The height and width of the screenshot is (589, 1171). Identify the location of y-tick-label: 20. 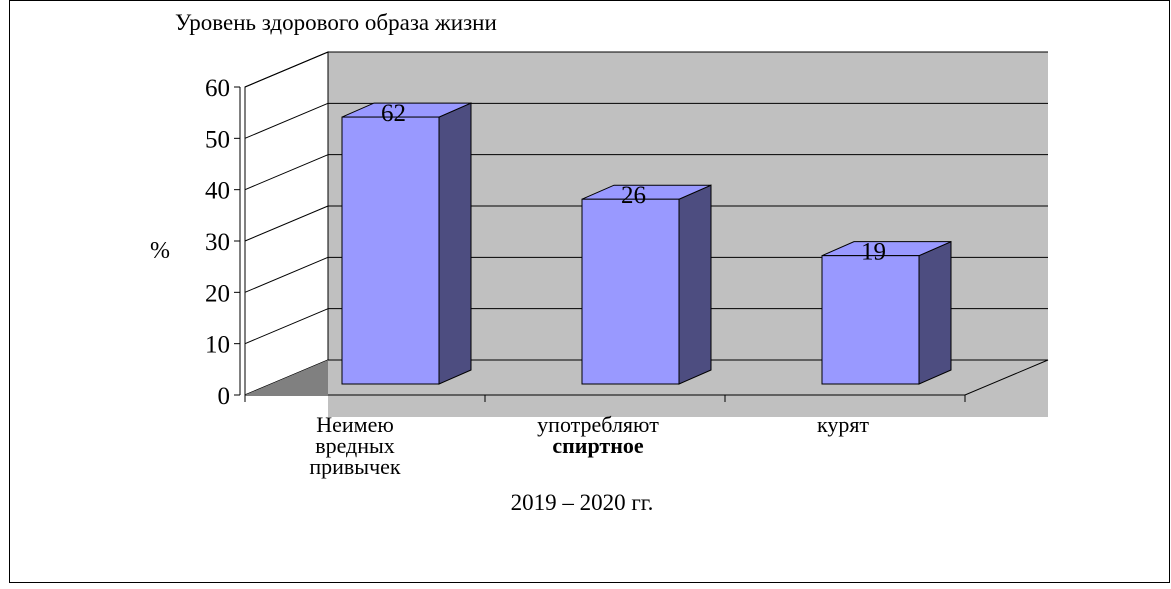
(217, 293).